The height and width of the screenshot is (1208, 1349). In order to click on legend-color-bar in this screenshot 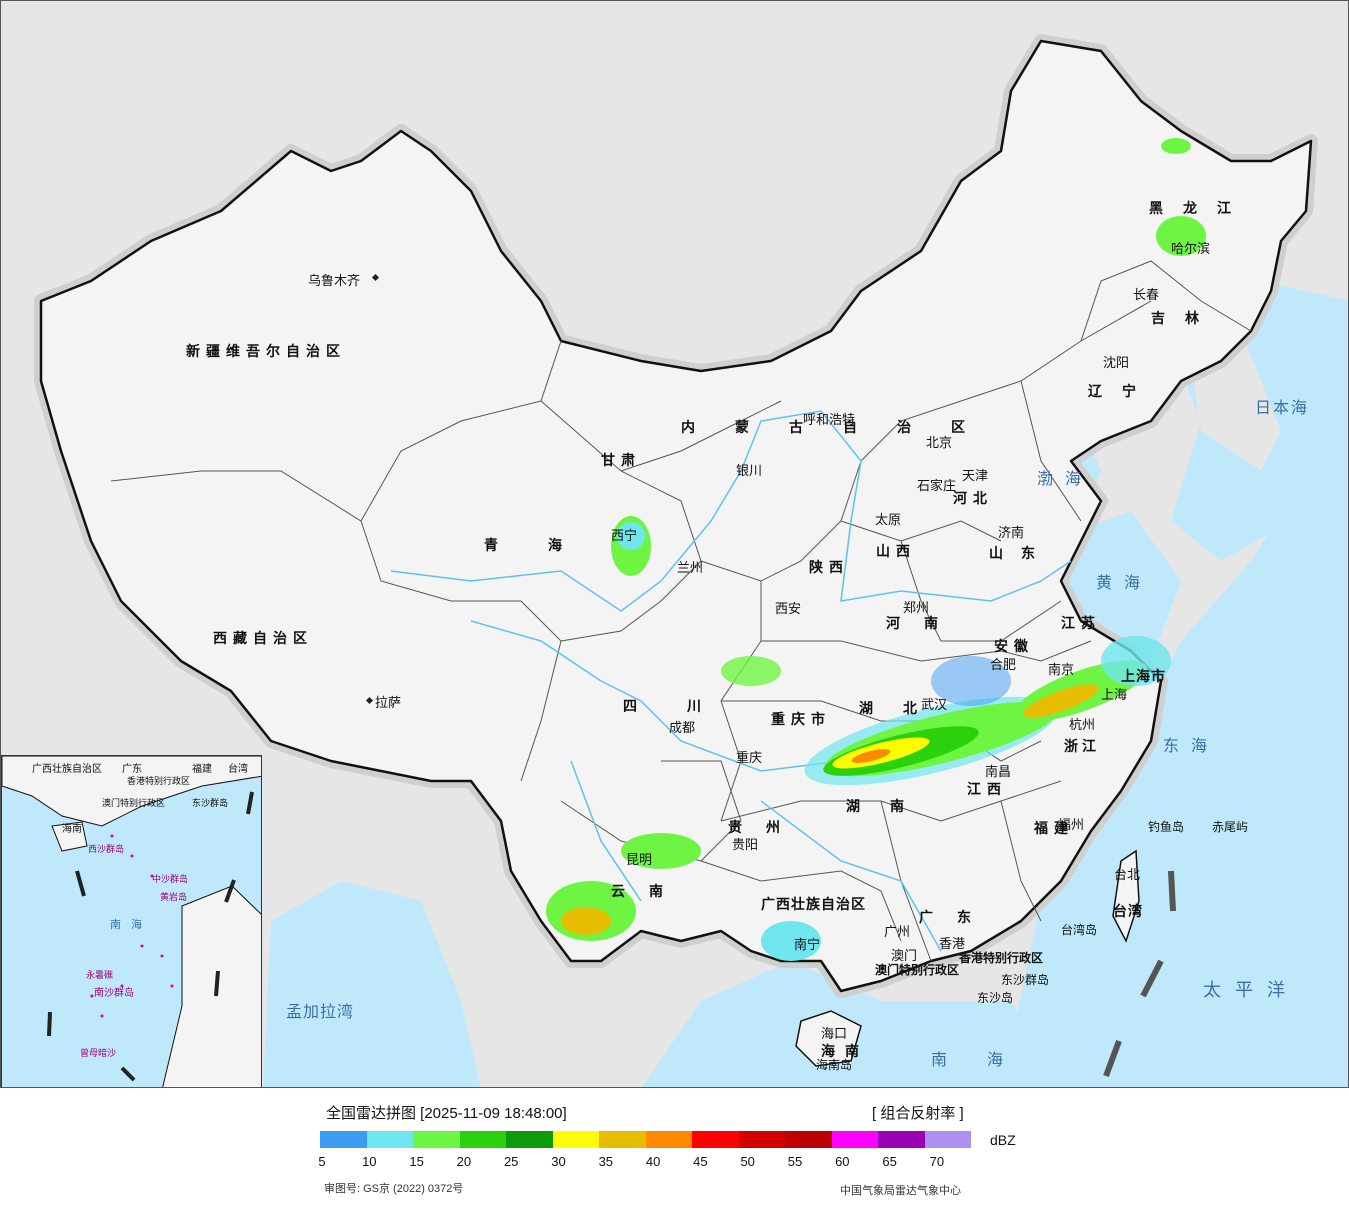, I will do `click(645, 1139)`.